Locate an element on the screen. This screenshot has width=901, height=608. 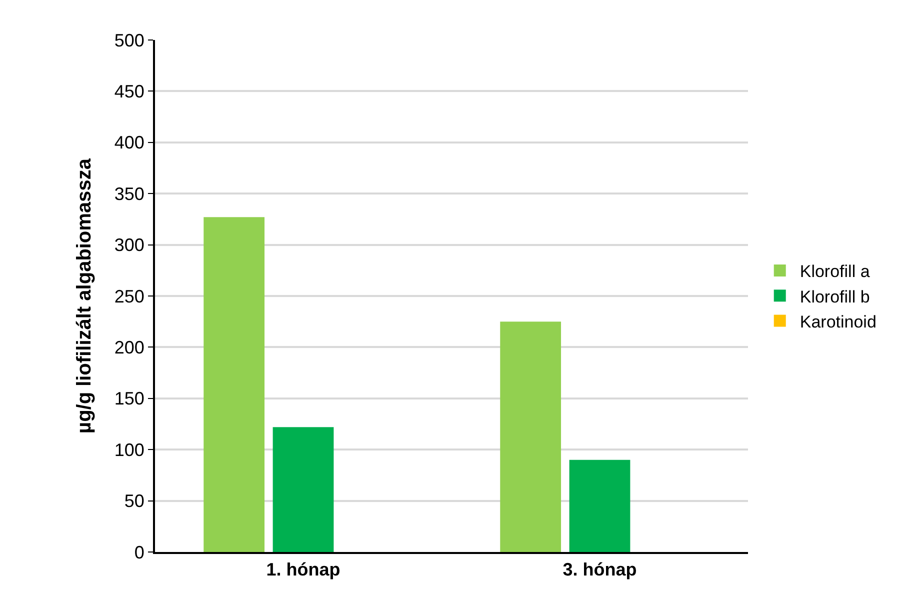
y-tick-label: 250 is located at coordinates (129, 296).